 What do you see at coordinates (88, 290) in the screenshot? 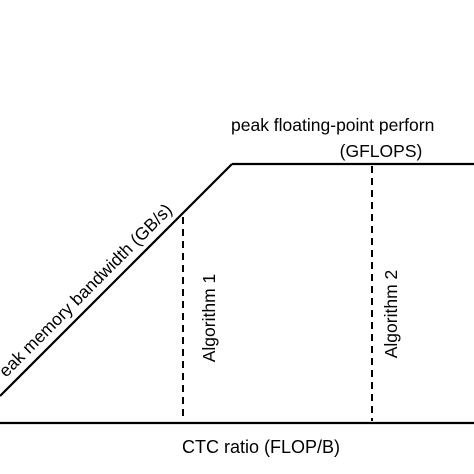
I see `memory-bandwidth-label: eak memory bandwidth (GB/s)` at bounding box center [88, 290].